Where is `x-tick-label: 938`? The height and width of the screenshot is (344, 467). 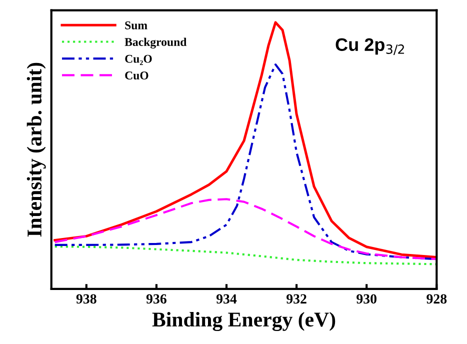
x-tick-label: 938 is located at coordinates (86, 299).